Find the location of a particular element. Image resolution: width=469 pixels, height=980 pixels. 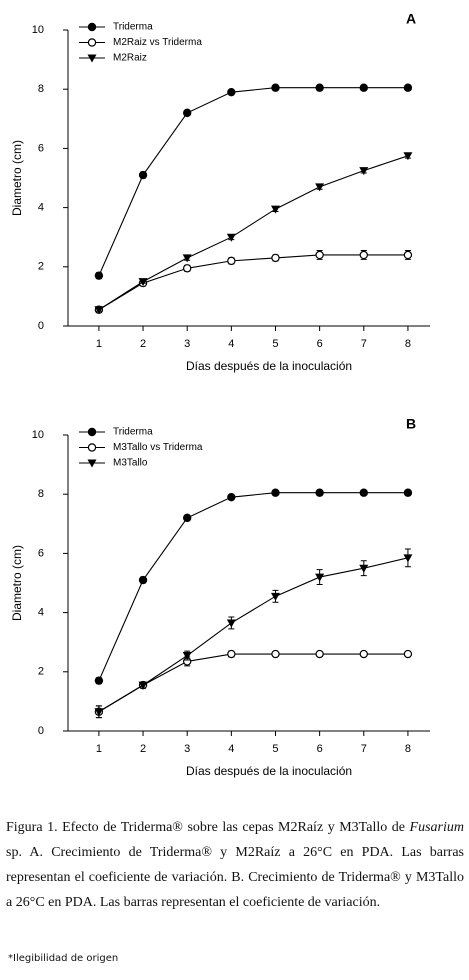

legend-label: M3Tallo is located at coordinates (130, 463).